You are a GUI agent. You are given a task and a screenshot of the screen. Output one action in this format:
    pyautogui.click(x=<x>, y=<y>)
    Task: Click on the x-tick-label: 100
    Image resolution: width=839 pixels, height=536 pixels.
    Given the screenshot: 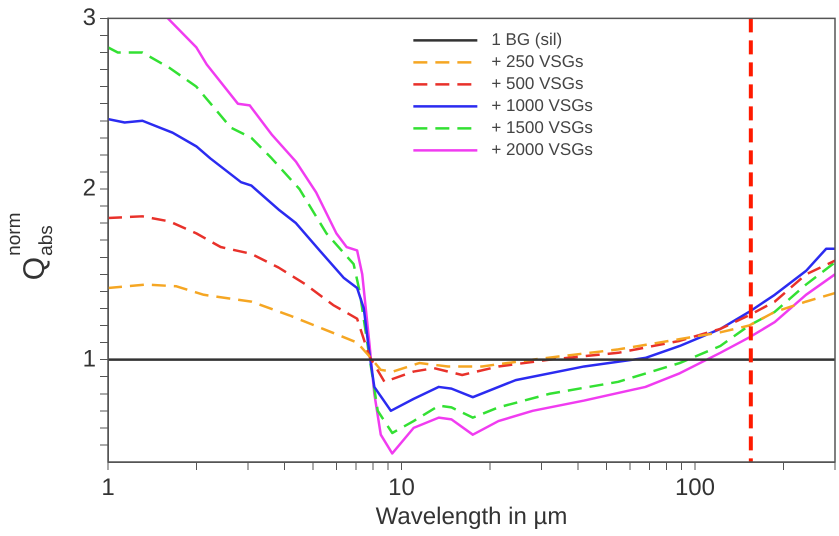 What is the action you would take?
    pyautogui.click(x=694, y=488)
    